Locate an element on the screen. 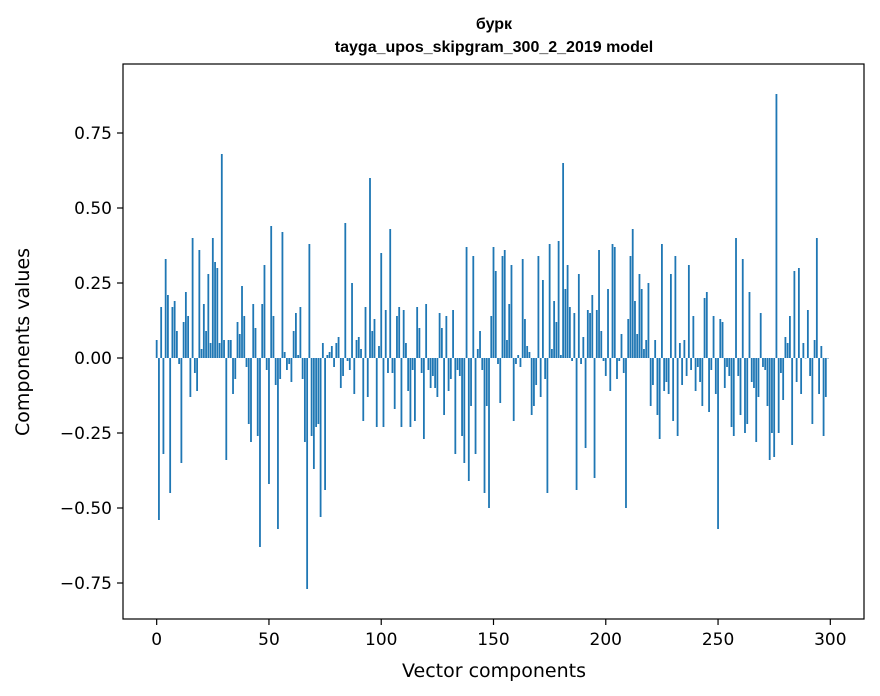 This screenshot has width=880, height=696. y-tick-label: −0.50 is located at coordinates (86, 509).